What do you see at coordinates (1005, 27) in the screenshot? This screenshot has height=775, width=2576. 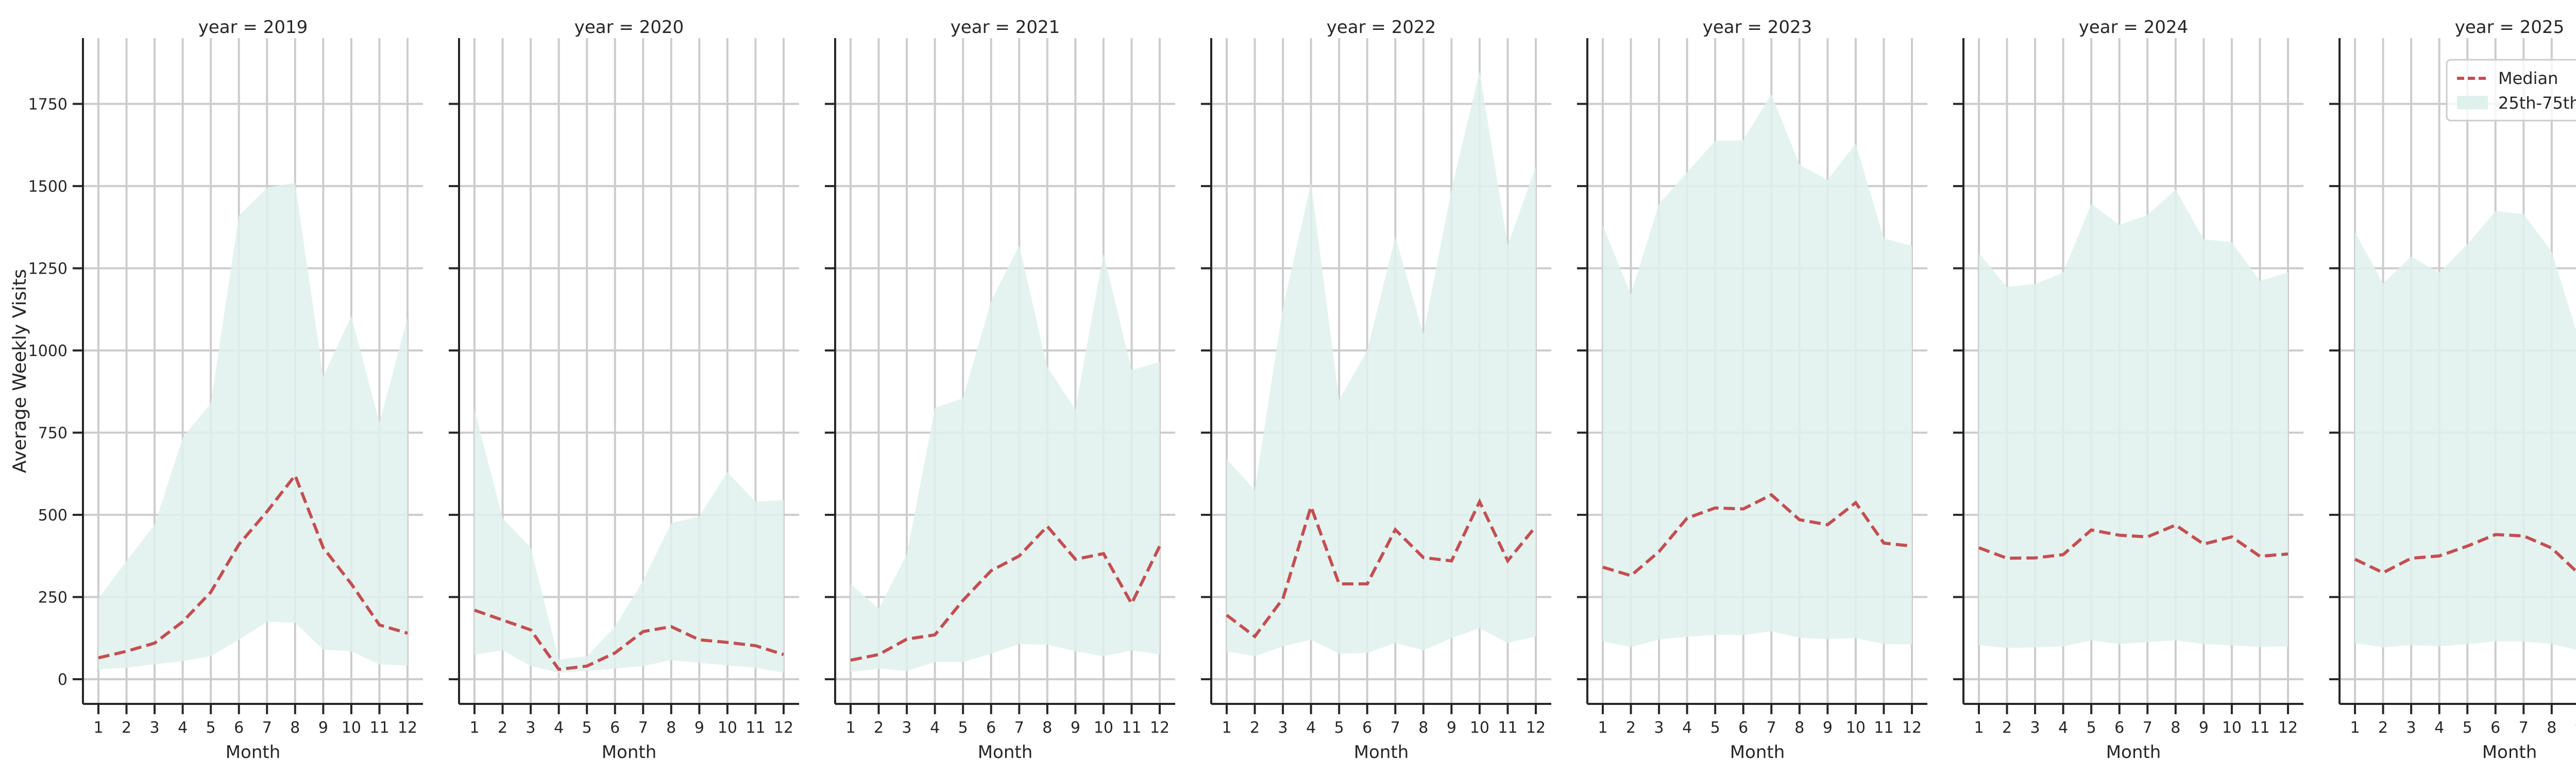 I see `panel-title: year = 2021` at bounding box center [1005, 27].